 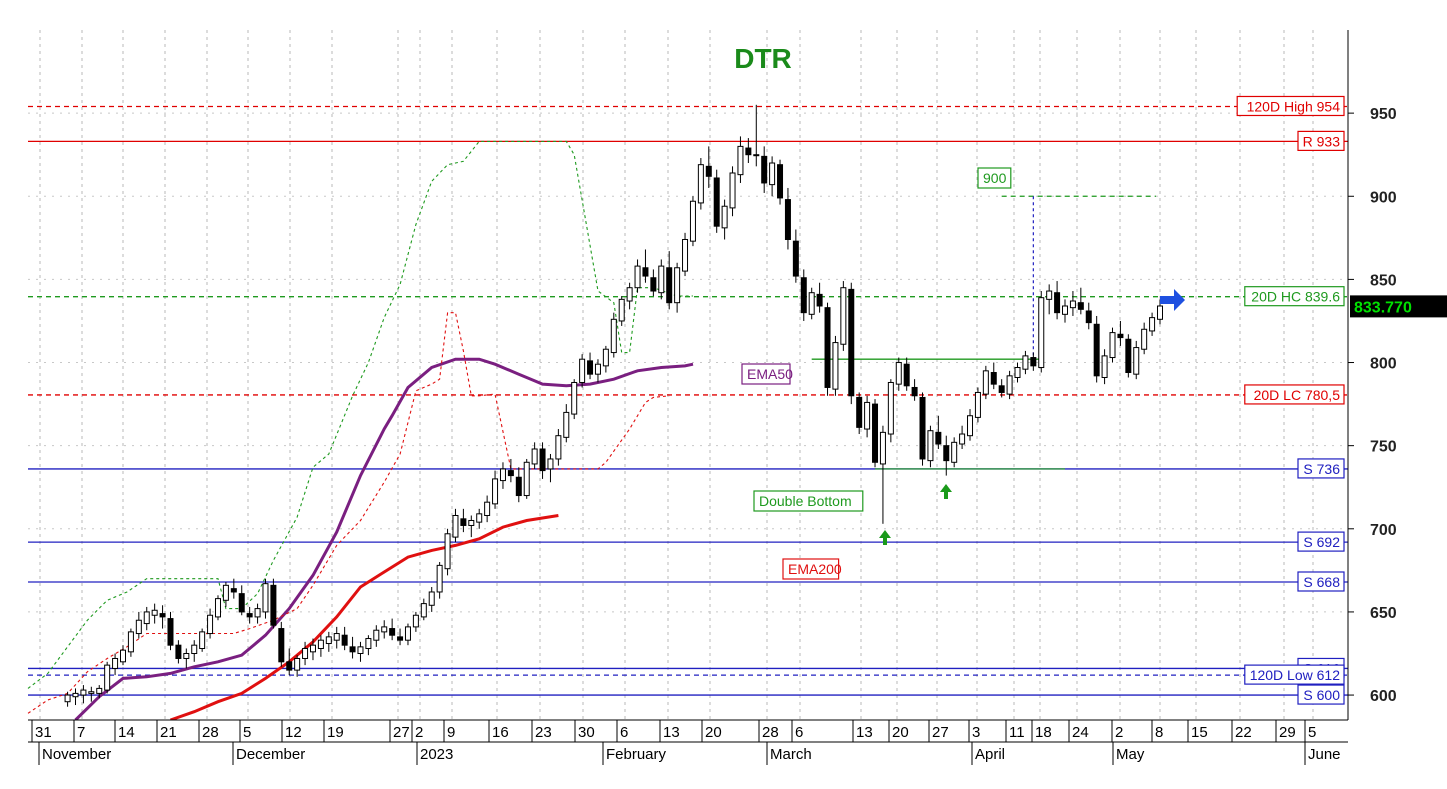 I want to click on x-tick-label-26: 2, so click(x=1119, y=732).